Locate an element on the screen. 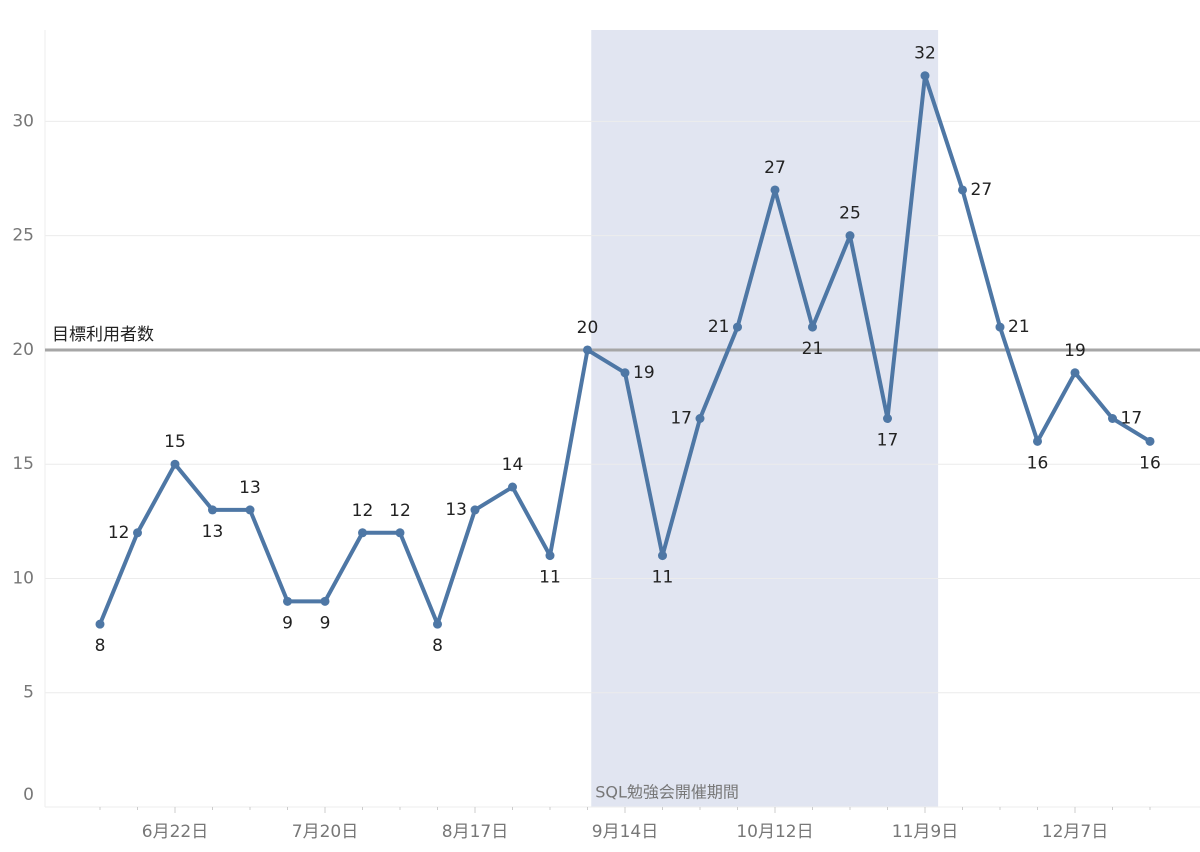 The height and width of the screenshot is (852, 1200). x-tick-label: 10月12日 is located at coordinates (774, 832).